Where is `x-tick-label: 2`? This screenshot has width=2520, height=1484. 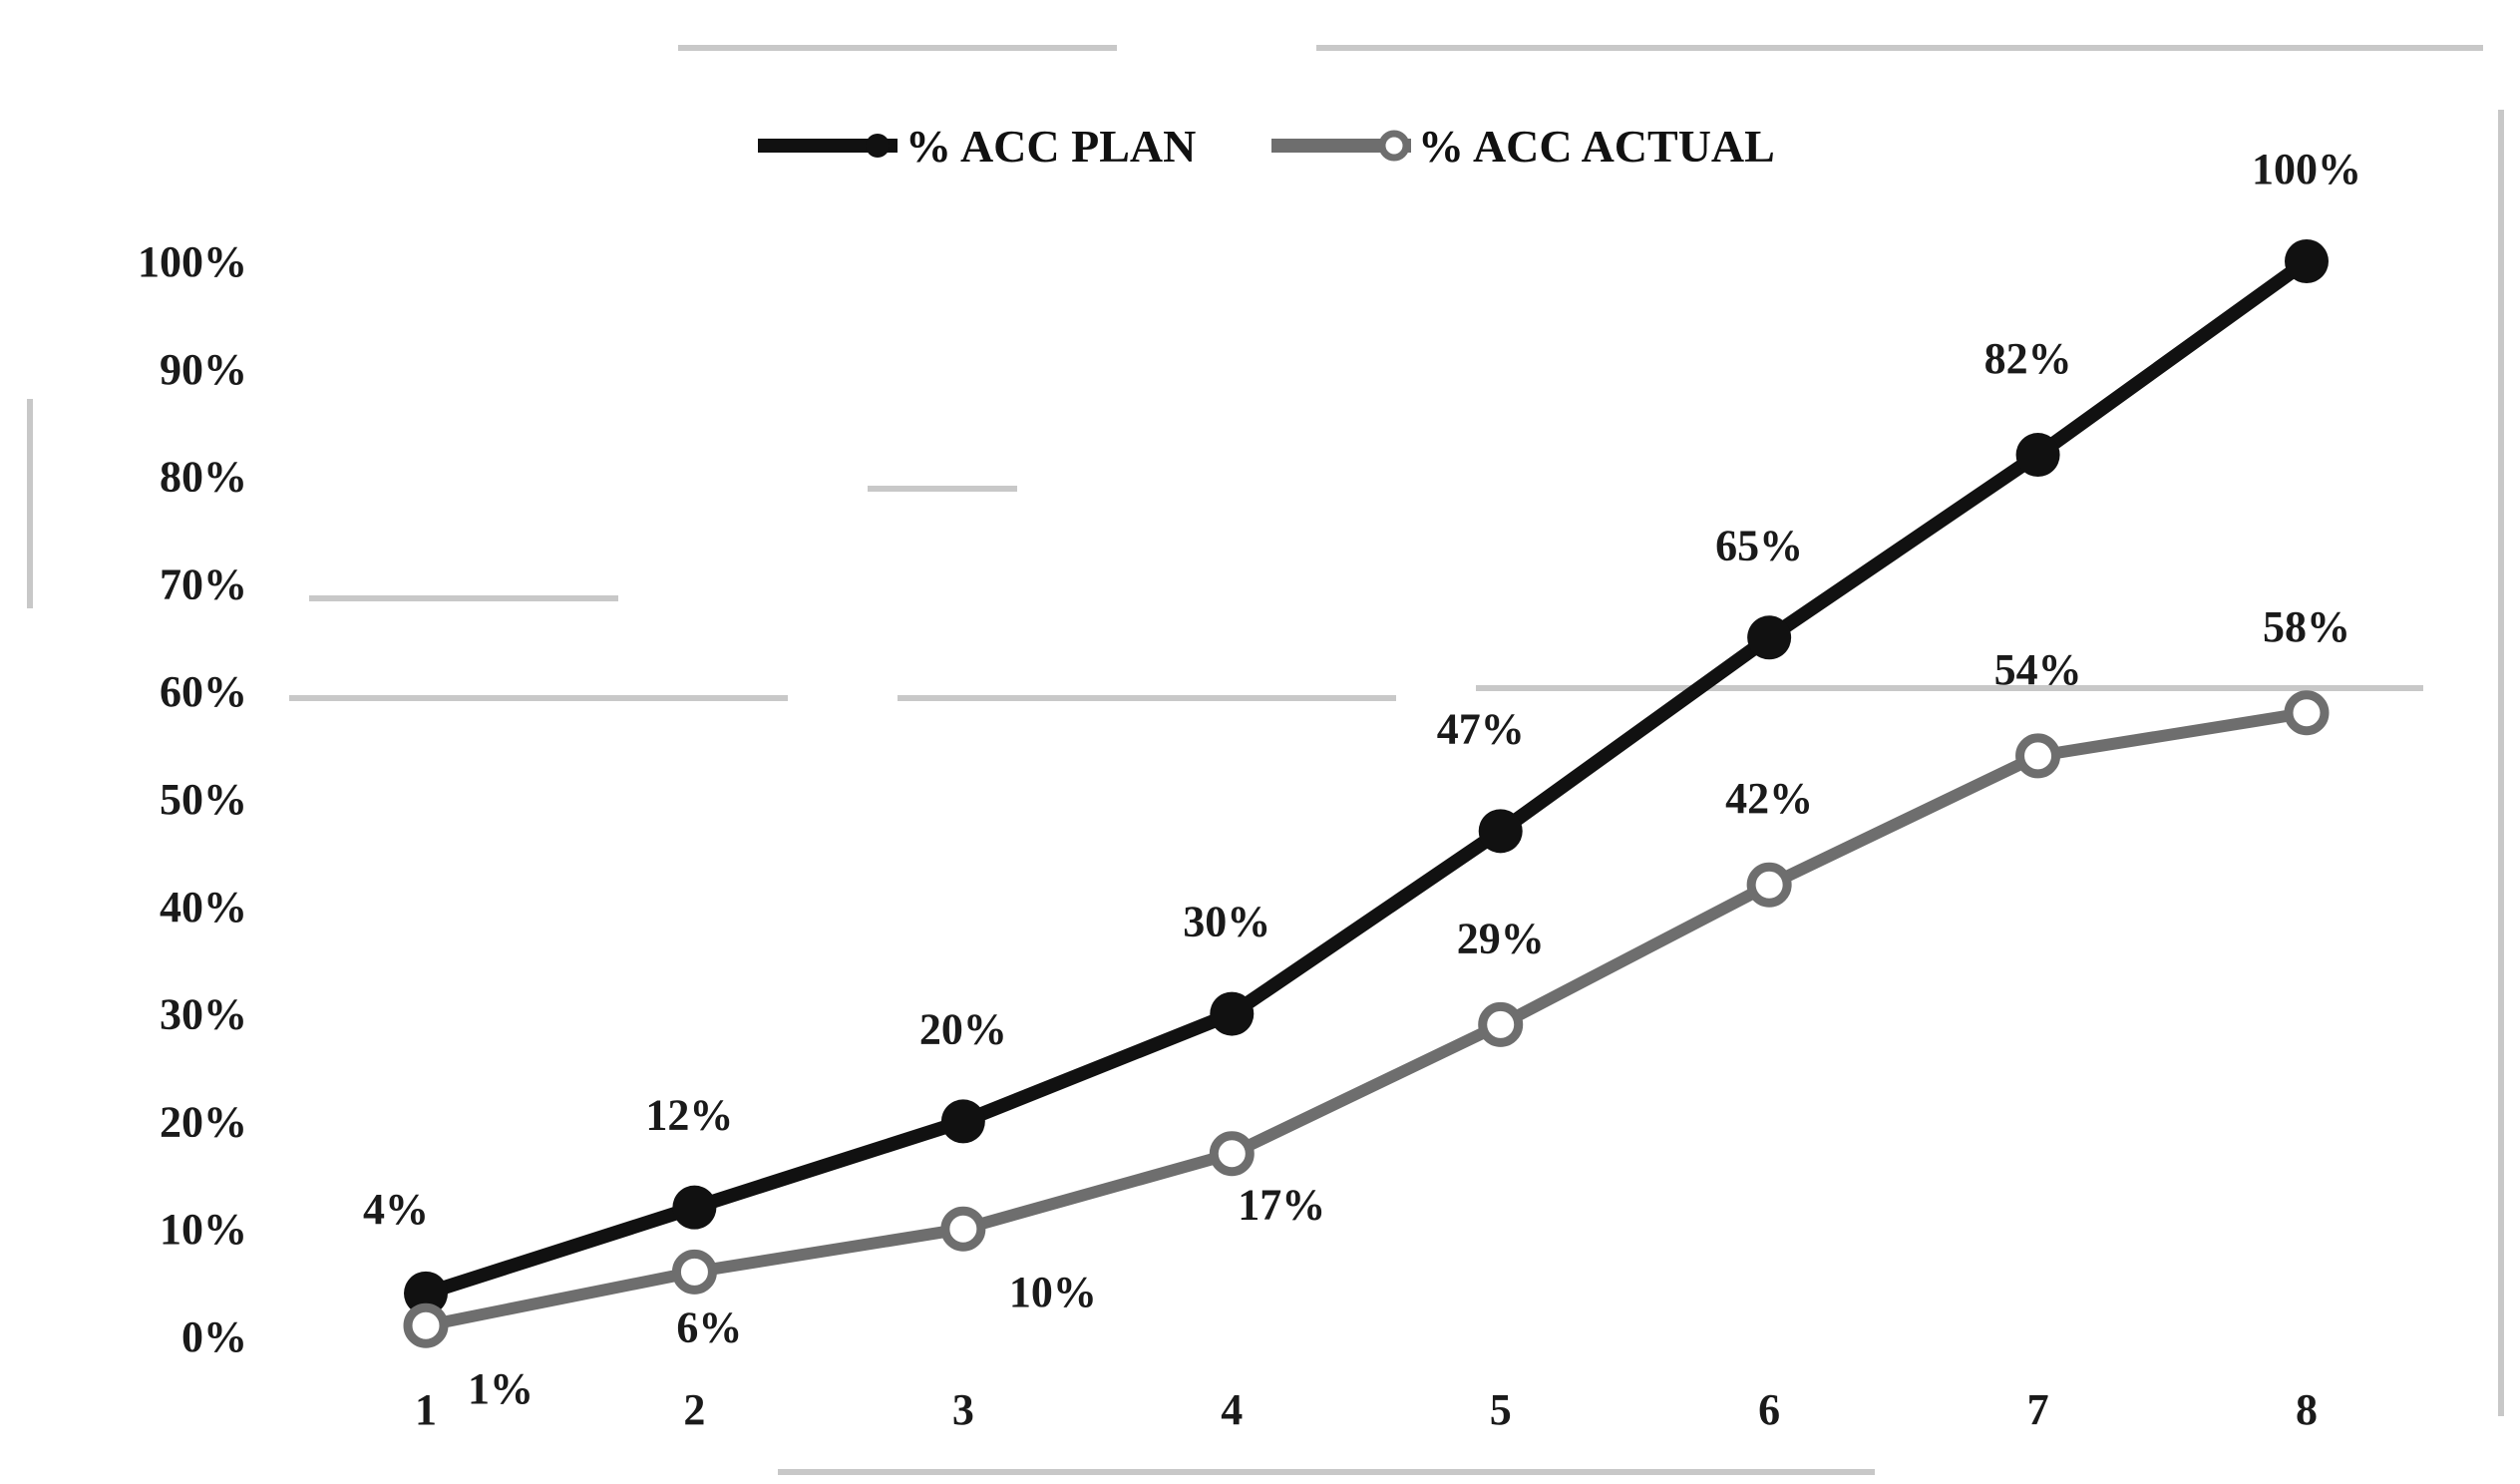
x-tick-label: 2 is located at coordinates (694, 1409).